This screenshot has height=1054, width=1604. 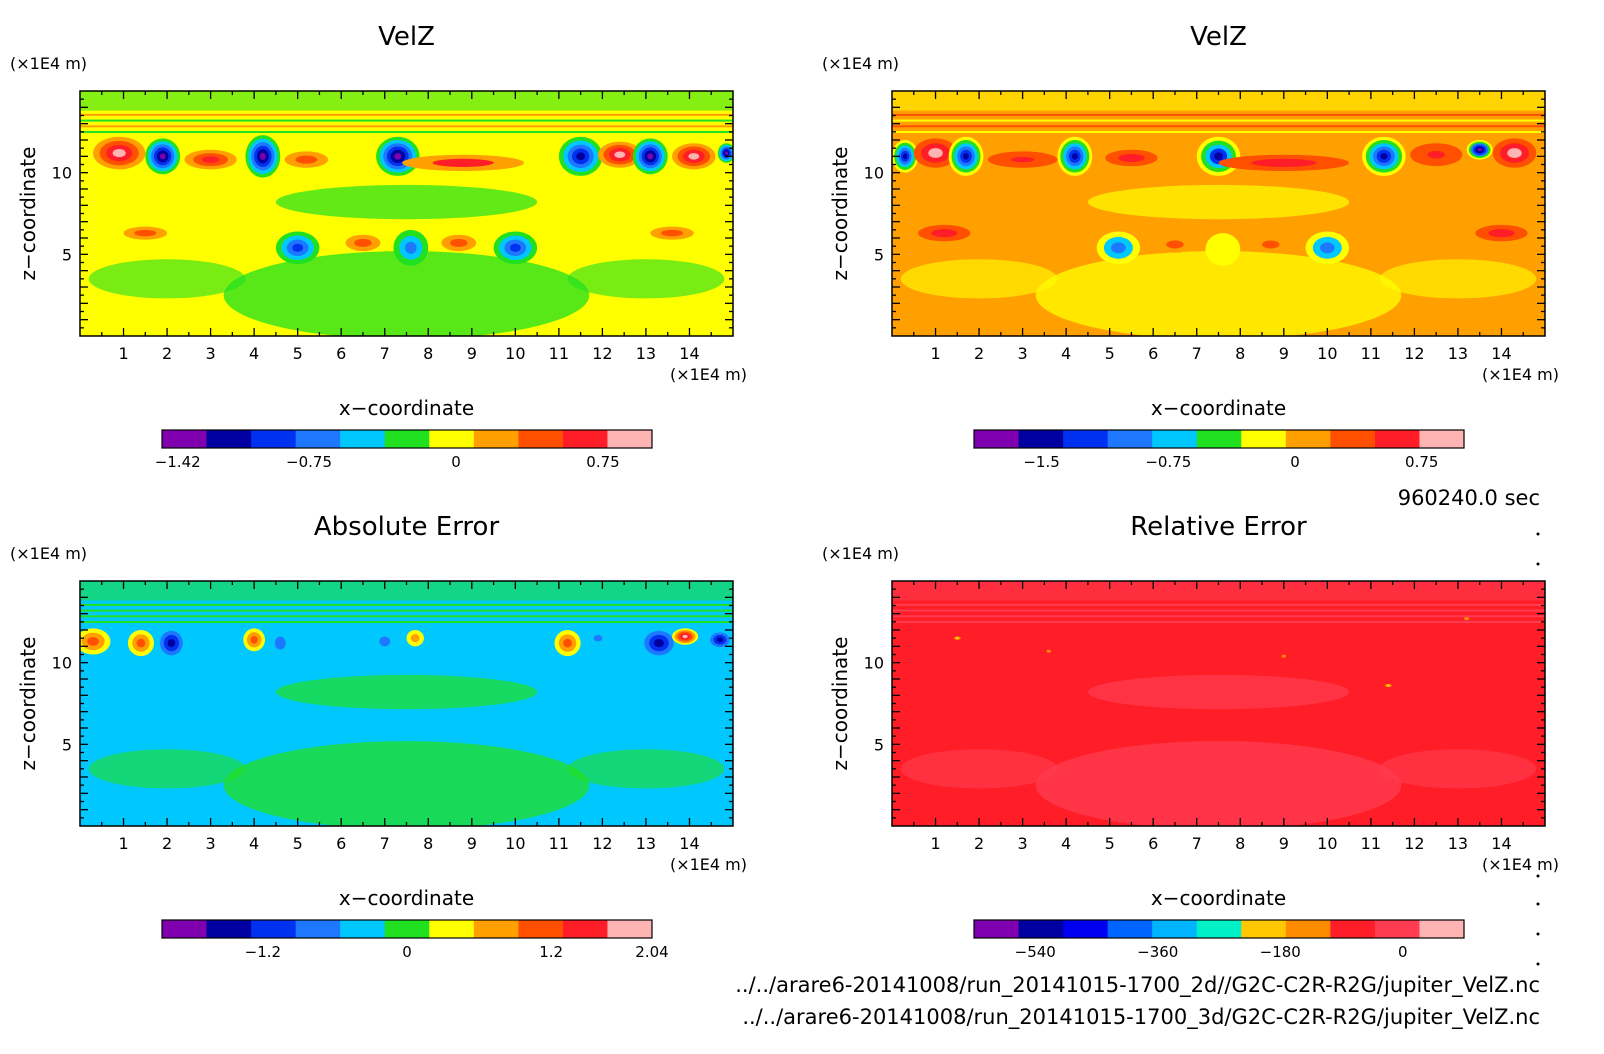 I want to click on colorbar-tick-label: −1.2, so click(x=263, y=952).